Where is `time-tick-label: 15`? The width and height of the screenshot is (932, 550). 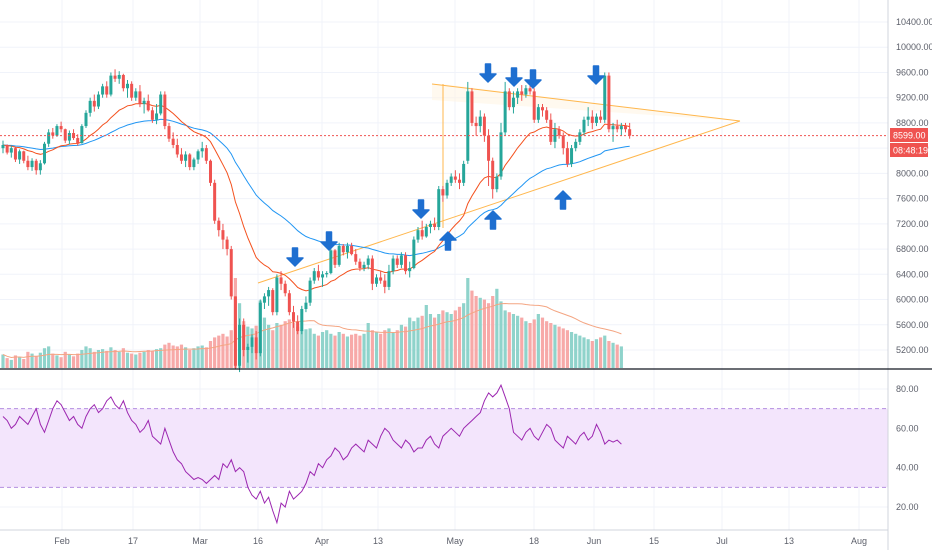
time-tick-label: 15 is located at coordinates (654, 541).